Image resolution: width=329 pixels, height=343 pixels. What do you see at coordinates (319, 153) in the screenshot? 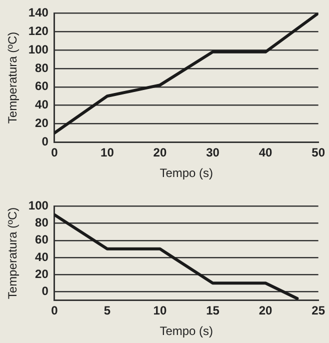
I see `x-tick-label: 50` at bounding box center [319, 153].